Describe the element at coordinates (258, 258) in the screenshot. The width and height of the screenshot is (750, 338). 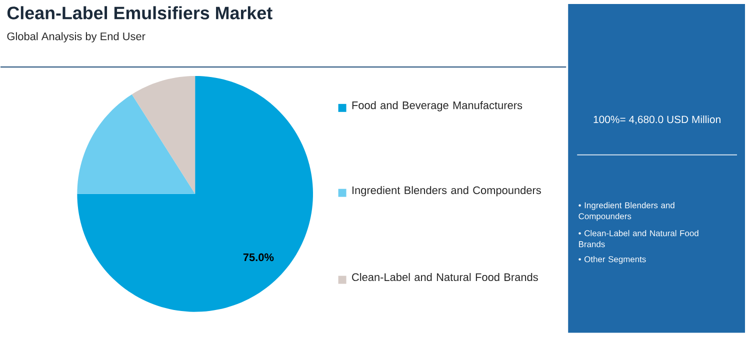
I see `data-label: 75.0%` at that location.